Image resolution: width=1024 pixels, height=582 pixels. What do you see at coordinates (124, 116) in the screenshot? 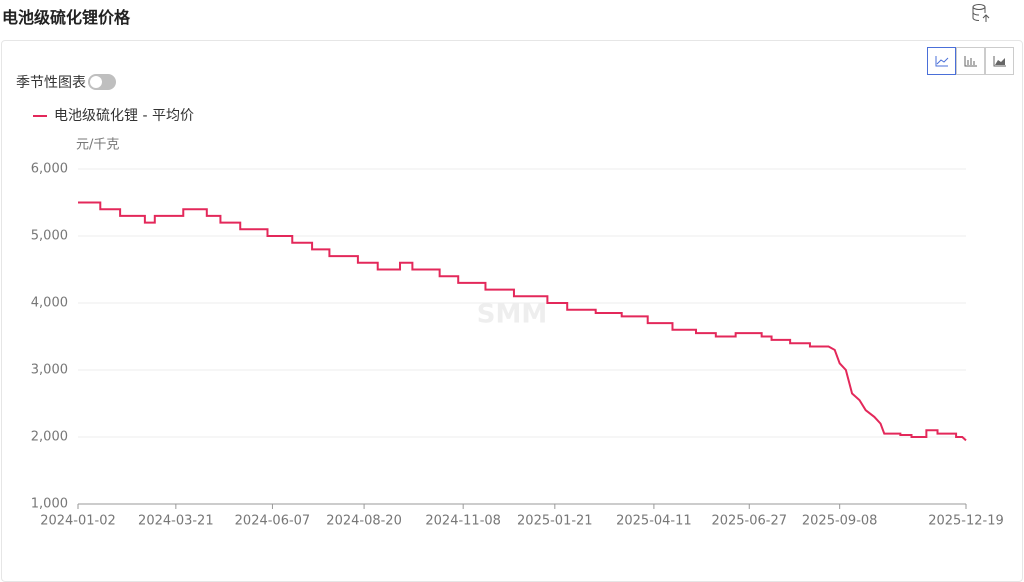
I see `legend-label: 电池级硫化锂 - 平均价` at bounding box center [124, 116].